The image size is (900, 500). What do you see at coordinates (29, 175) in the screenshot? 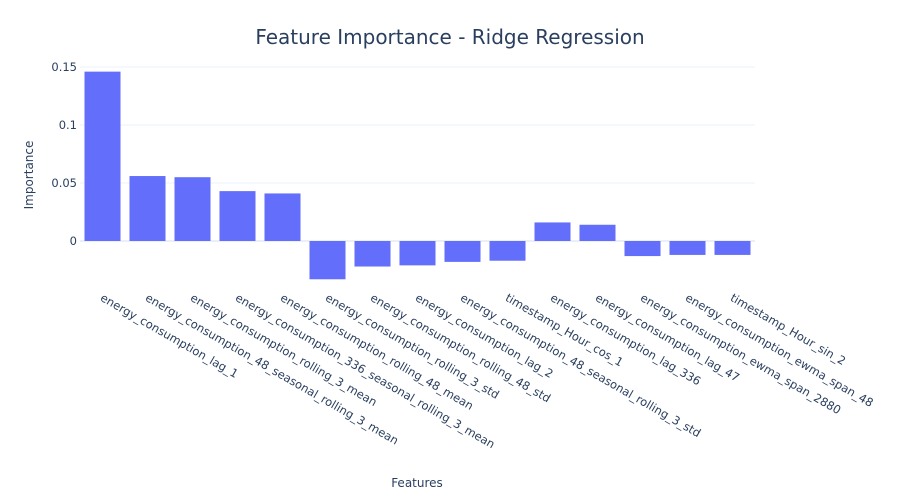
I see `y-axis-title: Importance` at bounding box center [29, 175].